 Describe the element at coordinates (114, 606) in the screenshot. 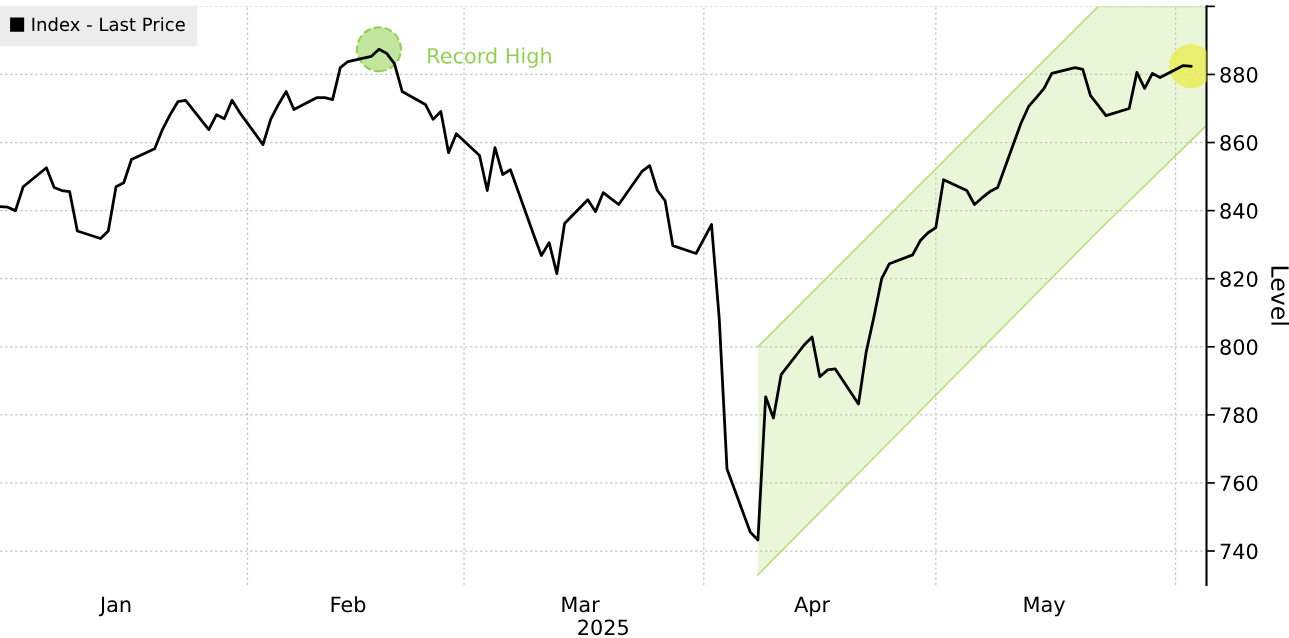

I see `x-tick-label: Jan` at that location.